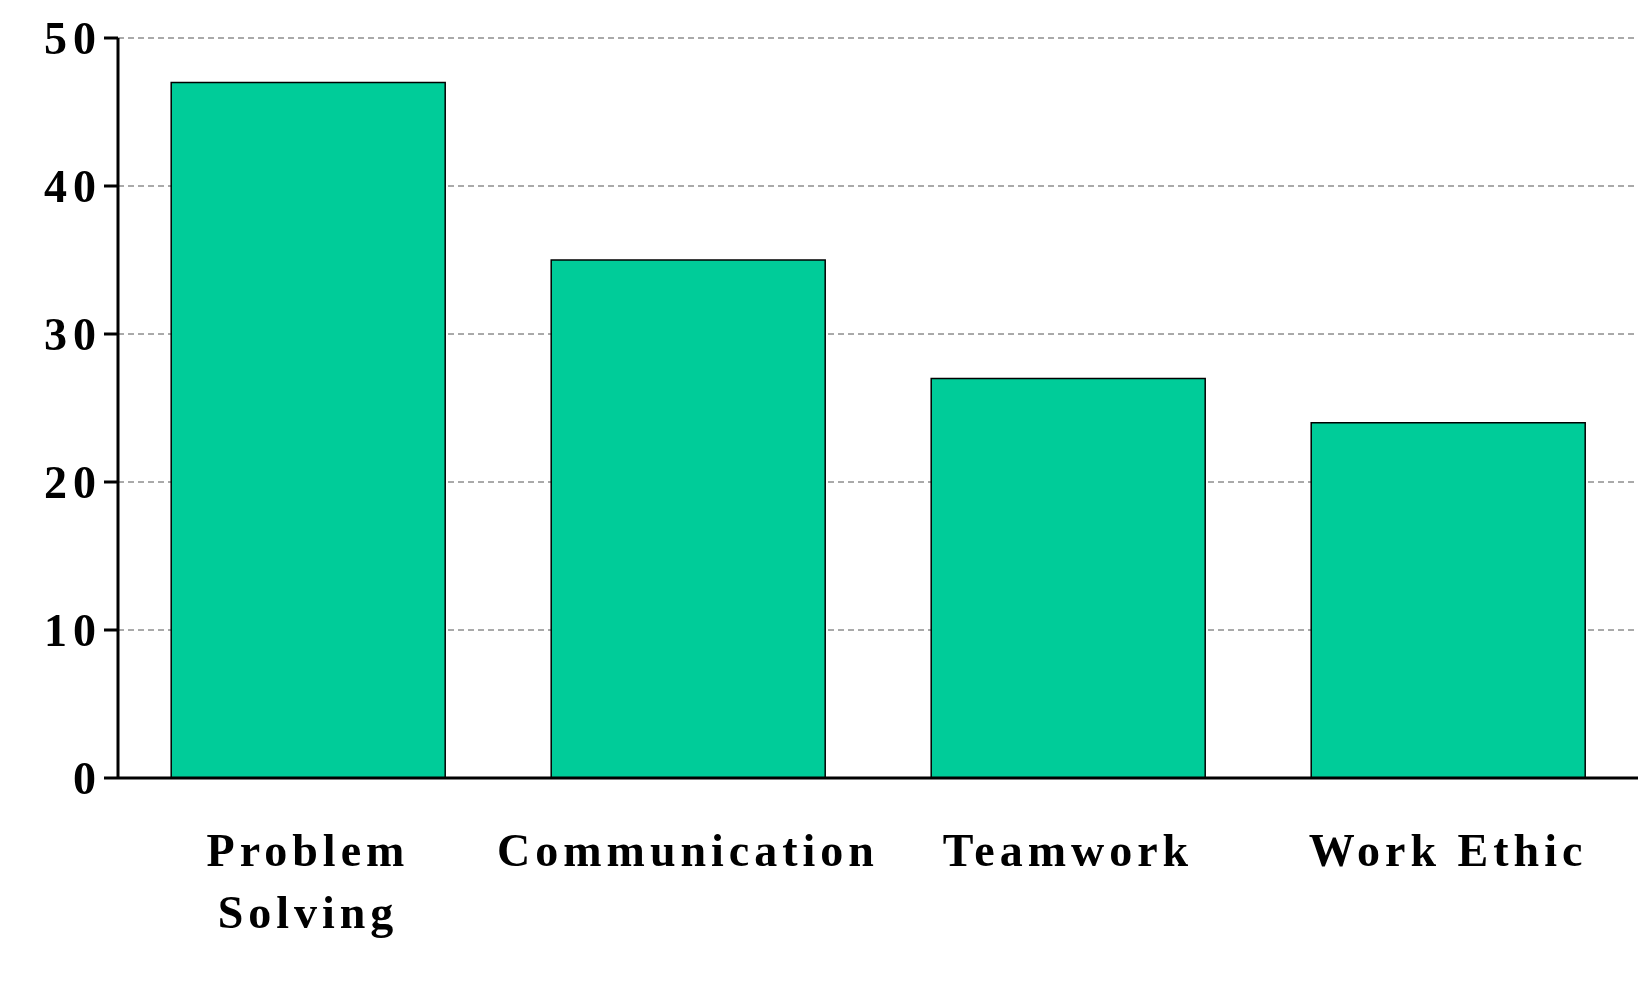 This screenshot has width=1646, height=988. I want to click on x-tick-label: Work Ethic, so click(1448, 850).